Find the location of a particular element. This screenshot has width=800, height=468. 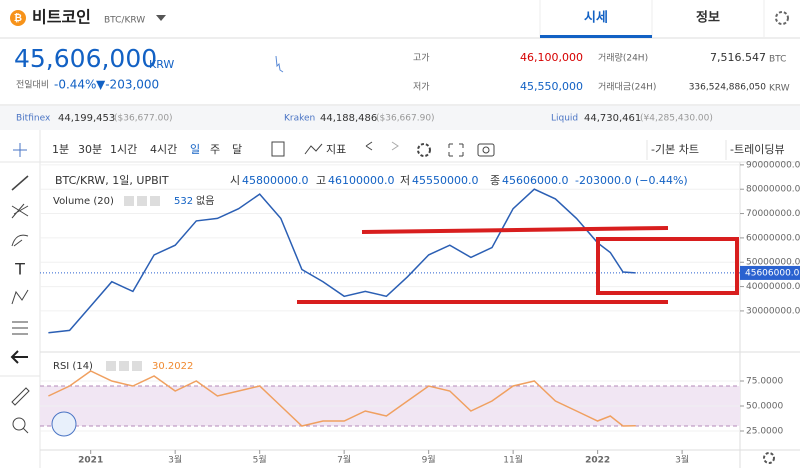

undo-icon is located at coordinates (369, 146).